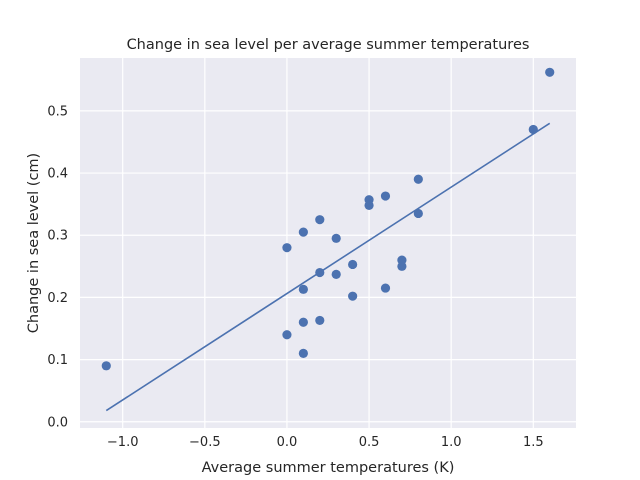  I want to click on y-tick-label: 0.3, so click(57, 236).